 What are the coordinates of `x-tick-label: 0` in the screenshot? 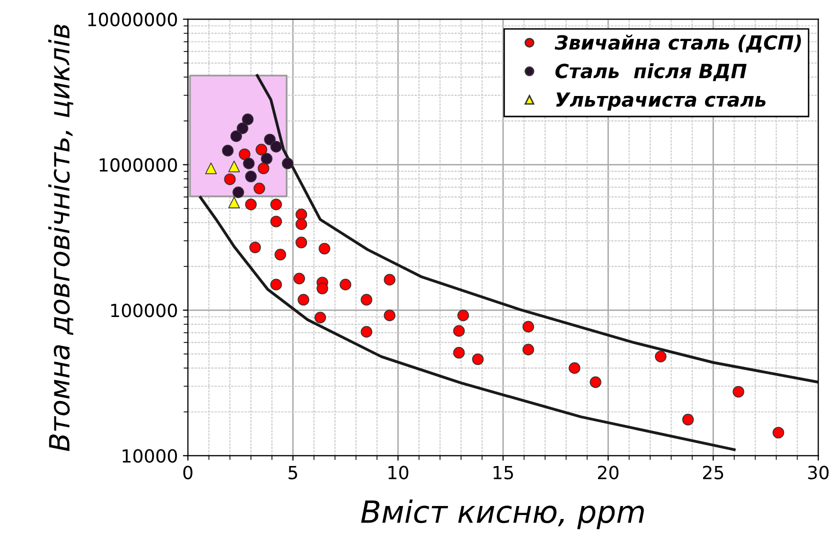 It's located at (187, 473).